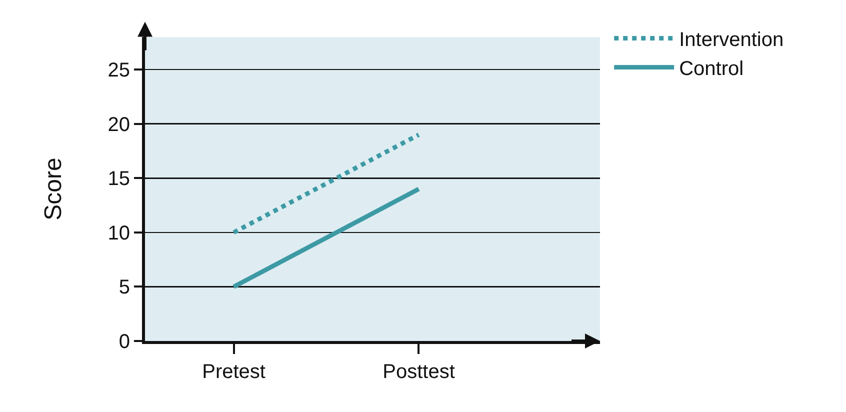  What do you see at coordinates (119, 179) in the screenshot?
I see `y-tick-label: 15` at bounding box center [119, 179].